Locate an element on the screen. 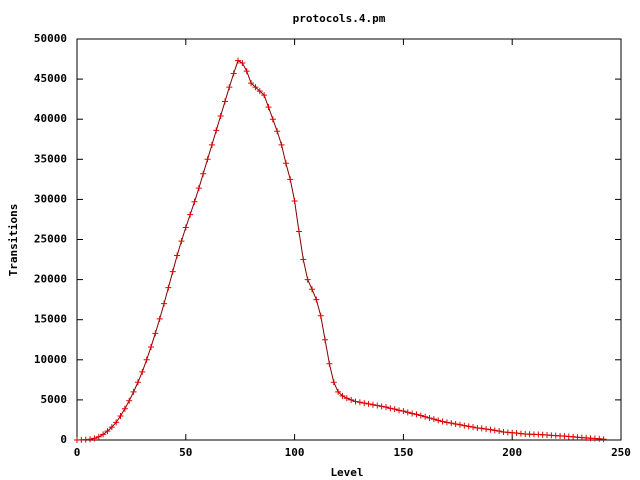  y-tick-label: 20000 is located at coordinates (50, 279).